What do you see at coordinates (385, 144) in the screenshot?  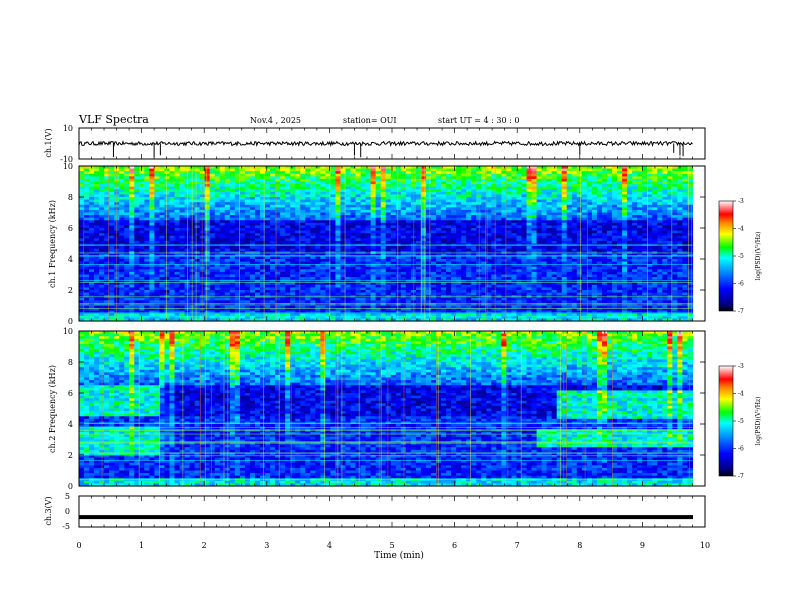 I see `ch1-waveform-line` at bounding box center [385, 144].